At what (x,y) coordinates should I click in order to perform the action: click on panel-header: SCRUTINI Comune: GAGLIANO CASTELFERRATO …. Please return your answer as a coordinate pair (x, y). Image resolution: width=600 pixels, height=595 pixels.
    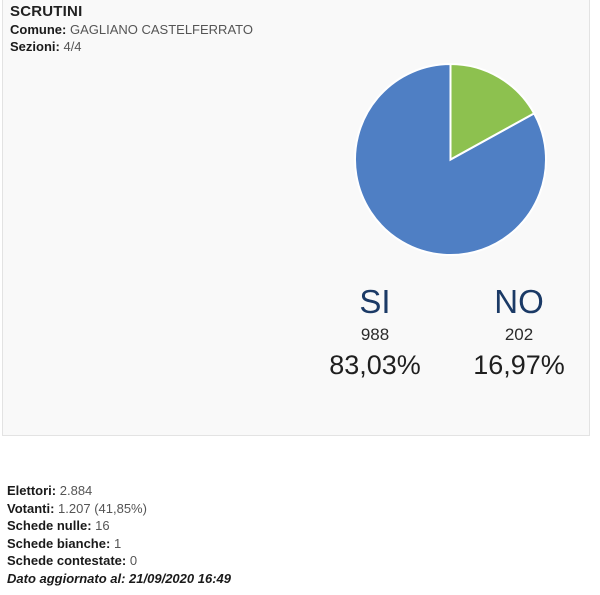
    Looking at the image, I should click on (131, 28).